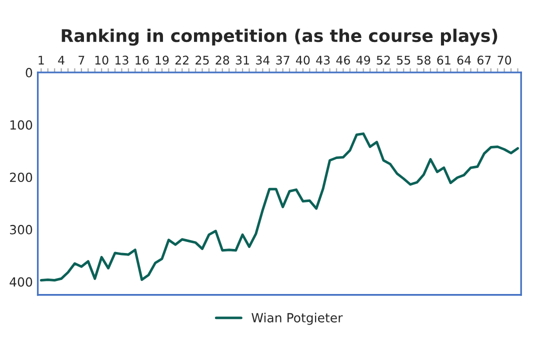  Describe the element at coordinates (21, 177) in the screenshot. I see `y-tick-label: 200` at that location.